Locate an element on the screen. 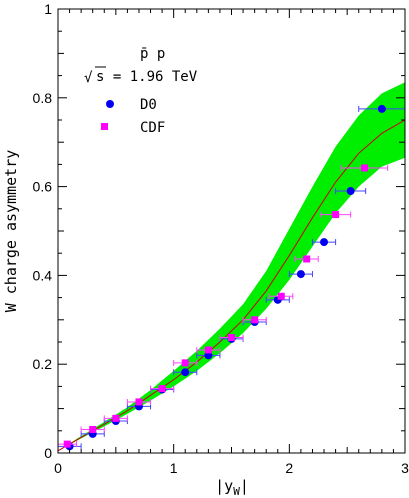  y-tick-label: 1 is located at coordinates (48, 9).